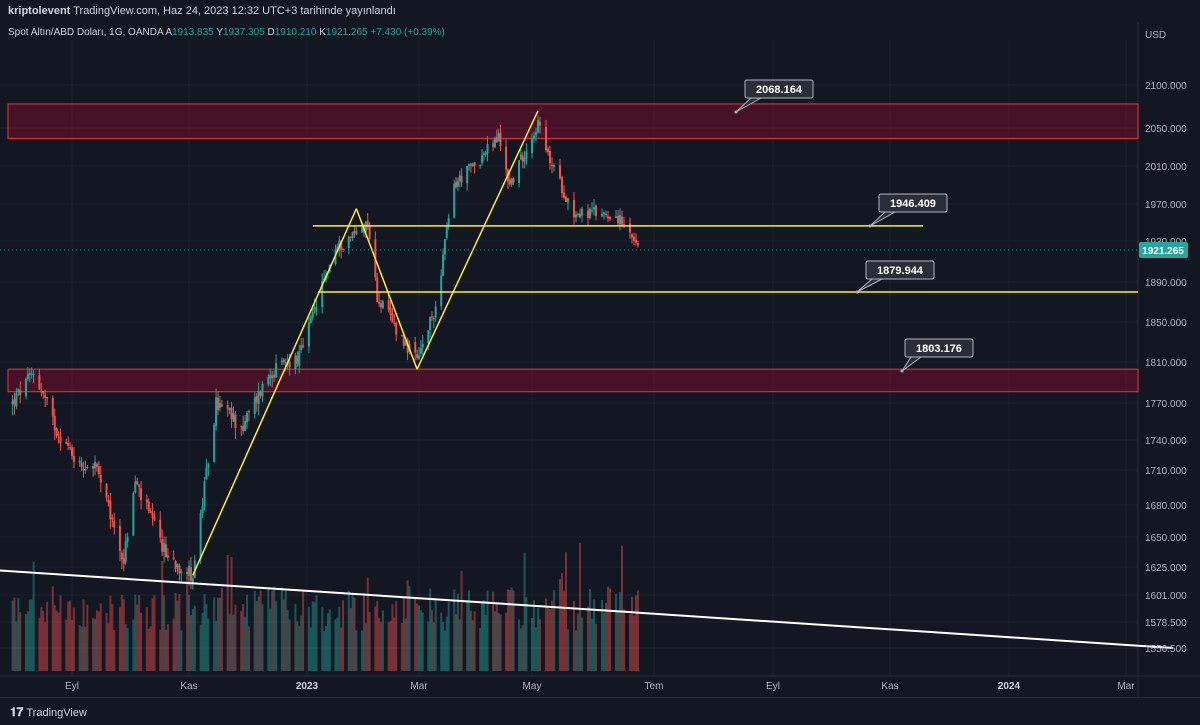 This screenshot has height=725, width=1200. Describe the element at coordinates (1166, 205) in the screenshot. I see `price-tick-label: 1970.000` at that location.